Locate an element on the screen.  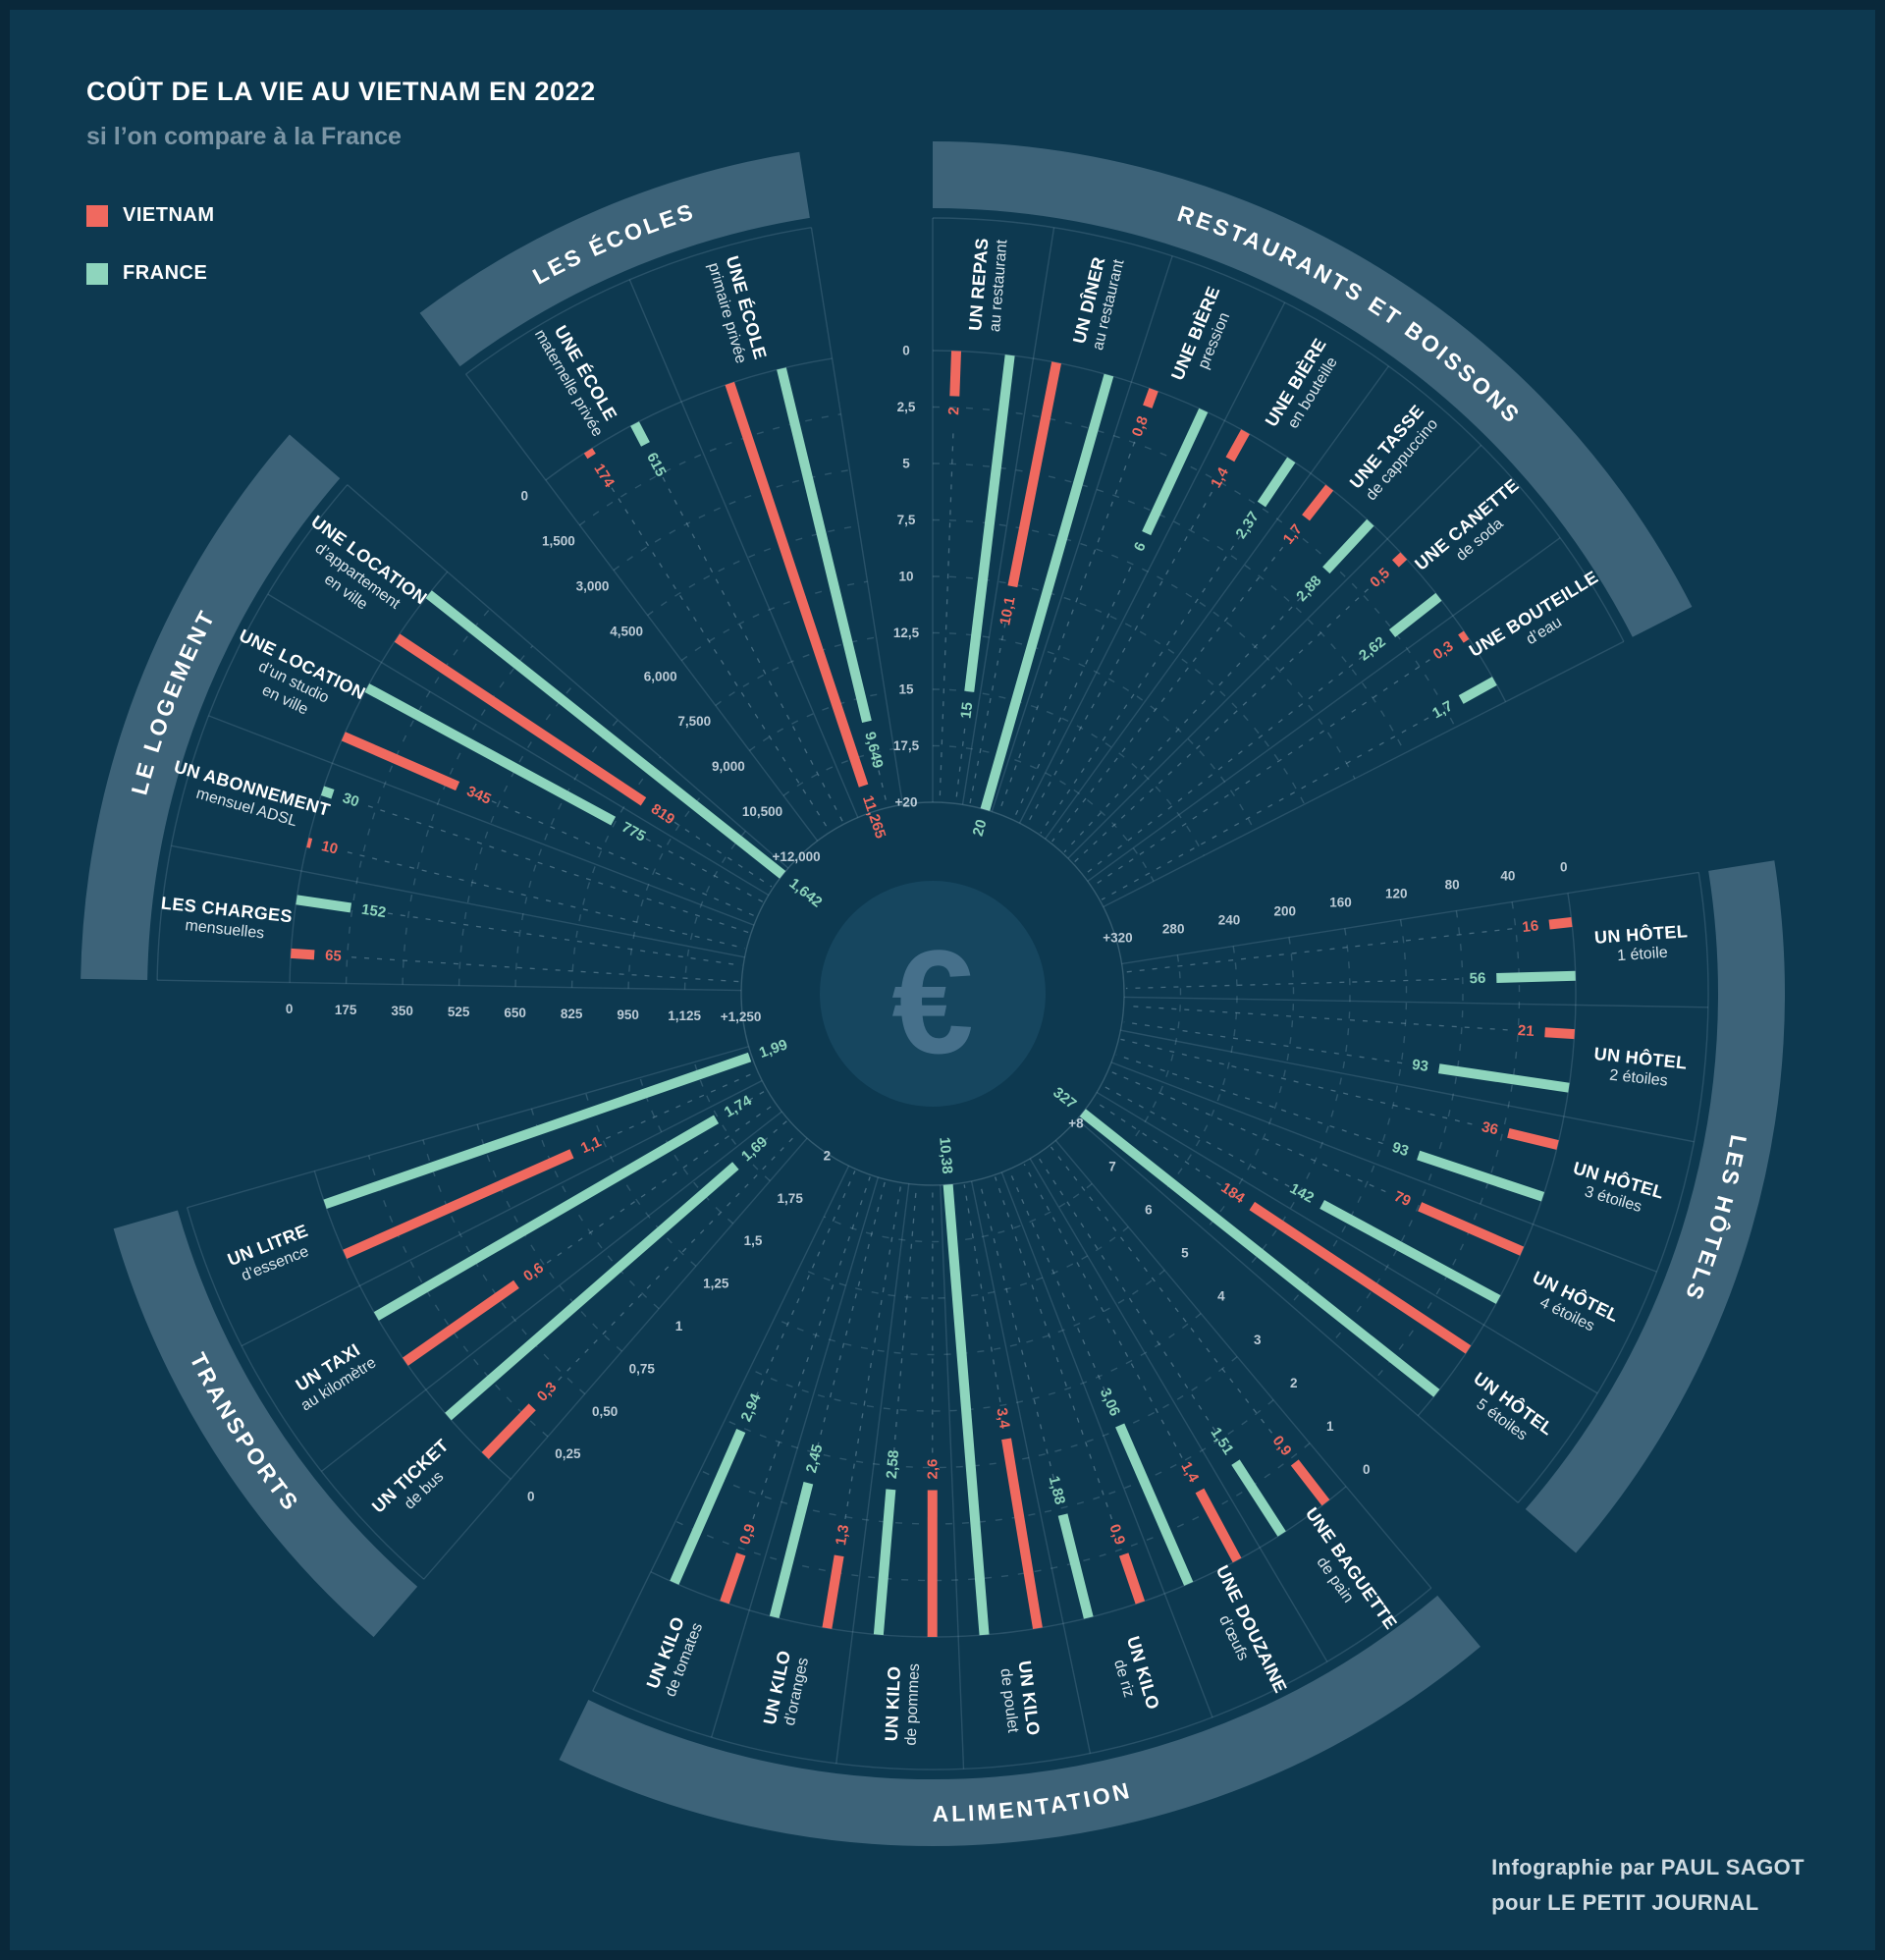
item-label: UN KILOde poulet is located at coordinates (1020, 1699).